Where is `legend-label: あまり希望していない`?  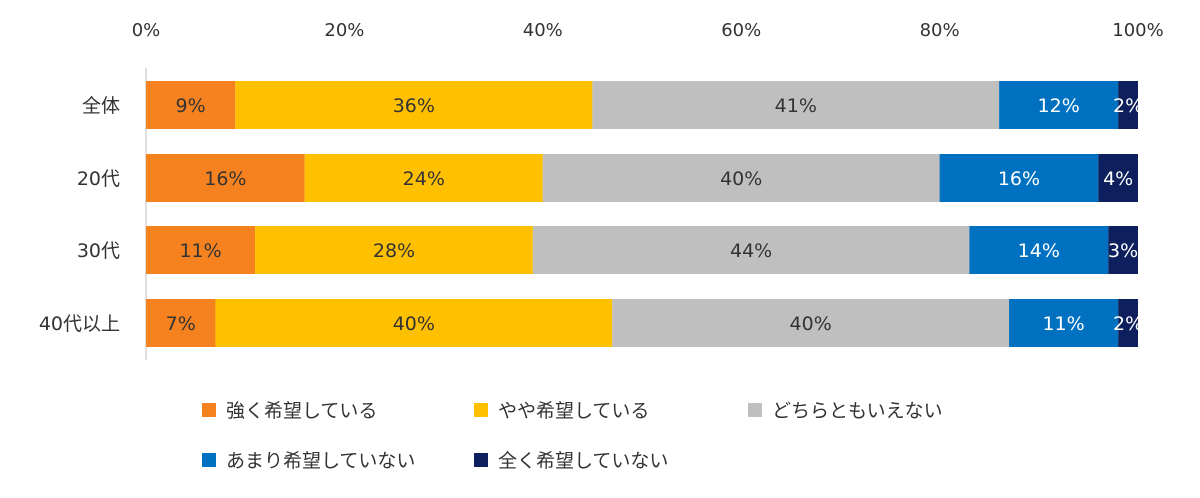
legend-label: あまり希望していない is located at coordinates (320, 461).